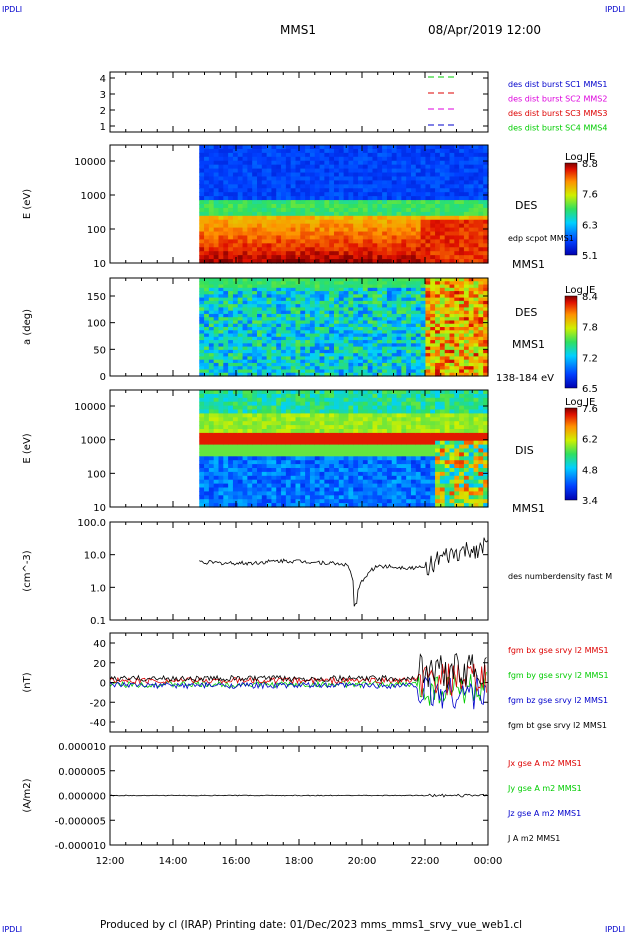  What do you see at coordinates (590, 358) in the screenshot?
I see `colorbar-tick-label: 7.2` at bounding box center [590, 358].